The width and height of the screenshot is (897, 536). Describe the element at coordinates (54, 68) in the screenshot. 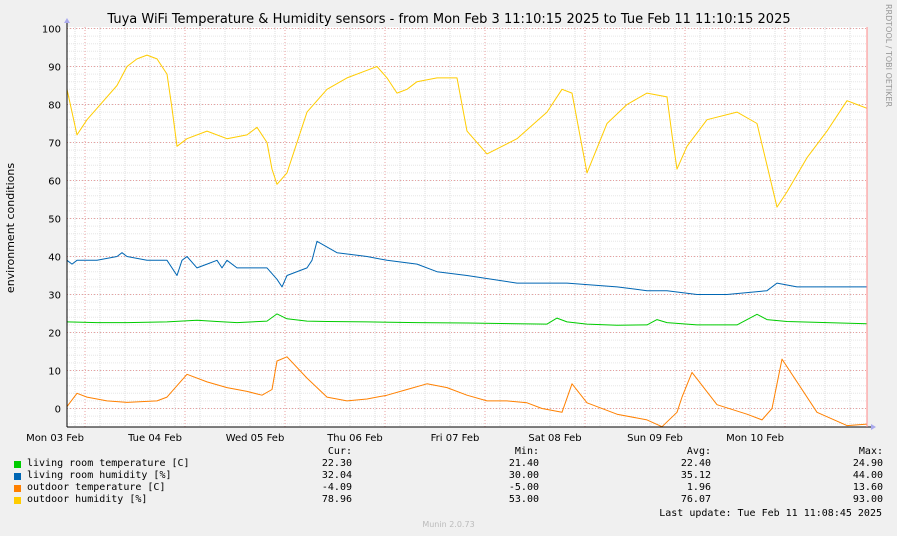

I see `y-tick-label: 90` at that location.